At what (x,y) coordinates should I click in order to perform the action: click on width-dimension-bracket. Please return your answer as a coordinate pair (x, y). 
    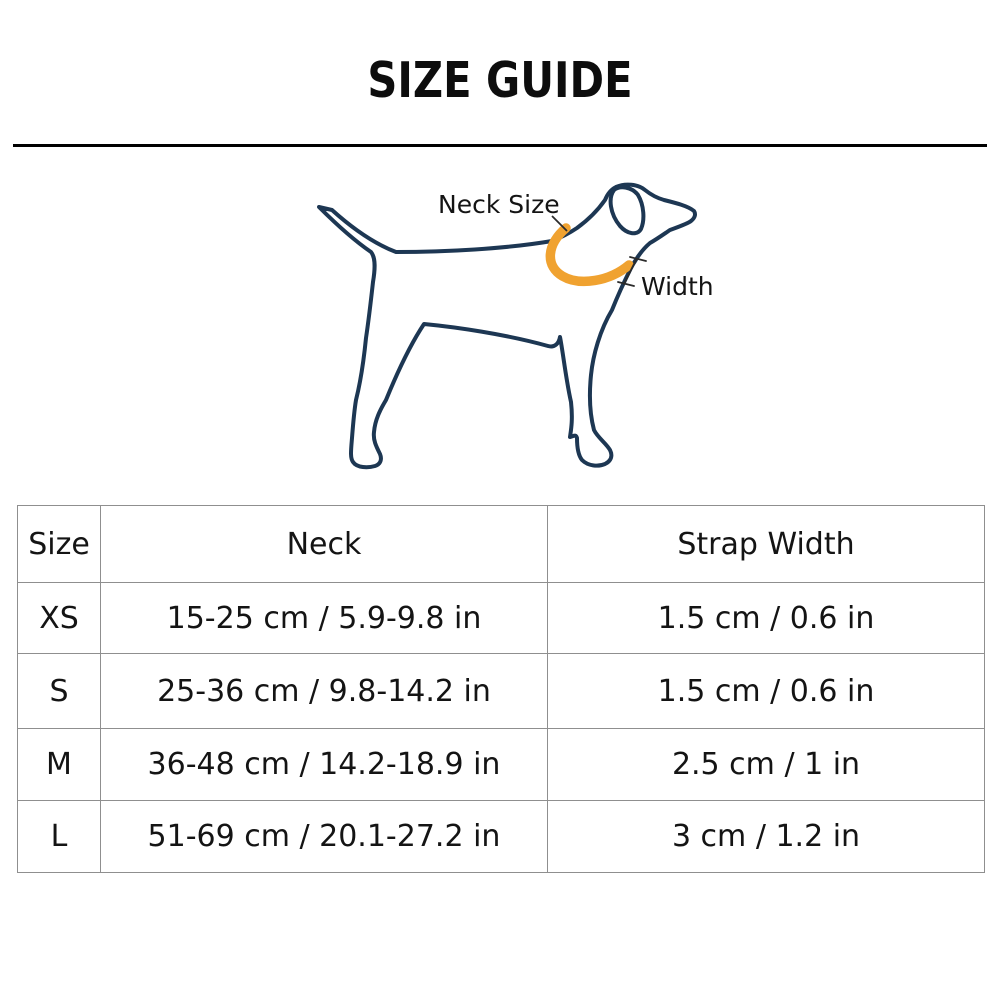
    Looking at the image, I should click on (632, 271).